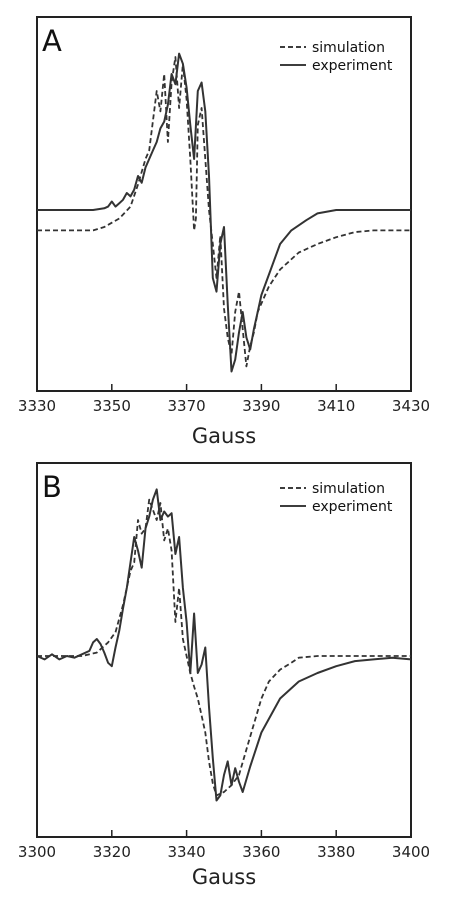 This screenshot has width=454, height=900. I want to click on x-tick-label-3350-a: 3350, so click(112, 406).